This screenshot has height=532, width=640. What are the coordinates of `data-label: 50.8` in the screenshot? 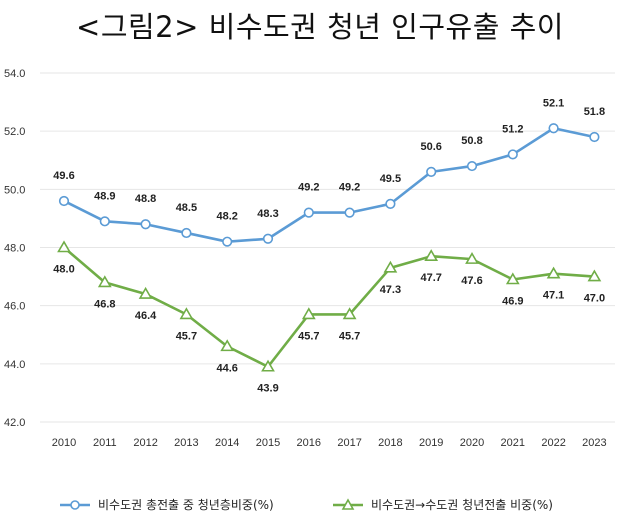 It's located at (471, 141).